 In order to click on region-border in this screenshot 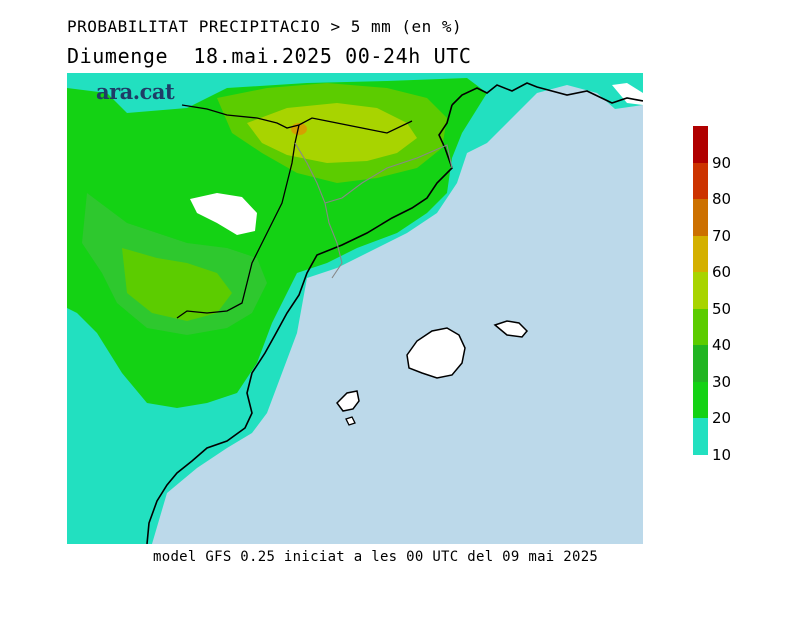, I will do `click(373, 210)`.